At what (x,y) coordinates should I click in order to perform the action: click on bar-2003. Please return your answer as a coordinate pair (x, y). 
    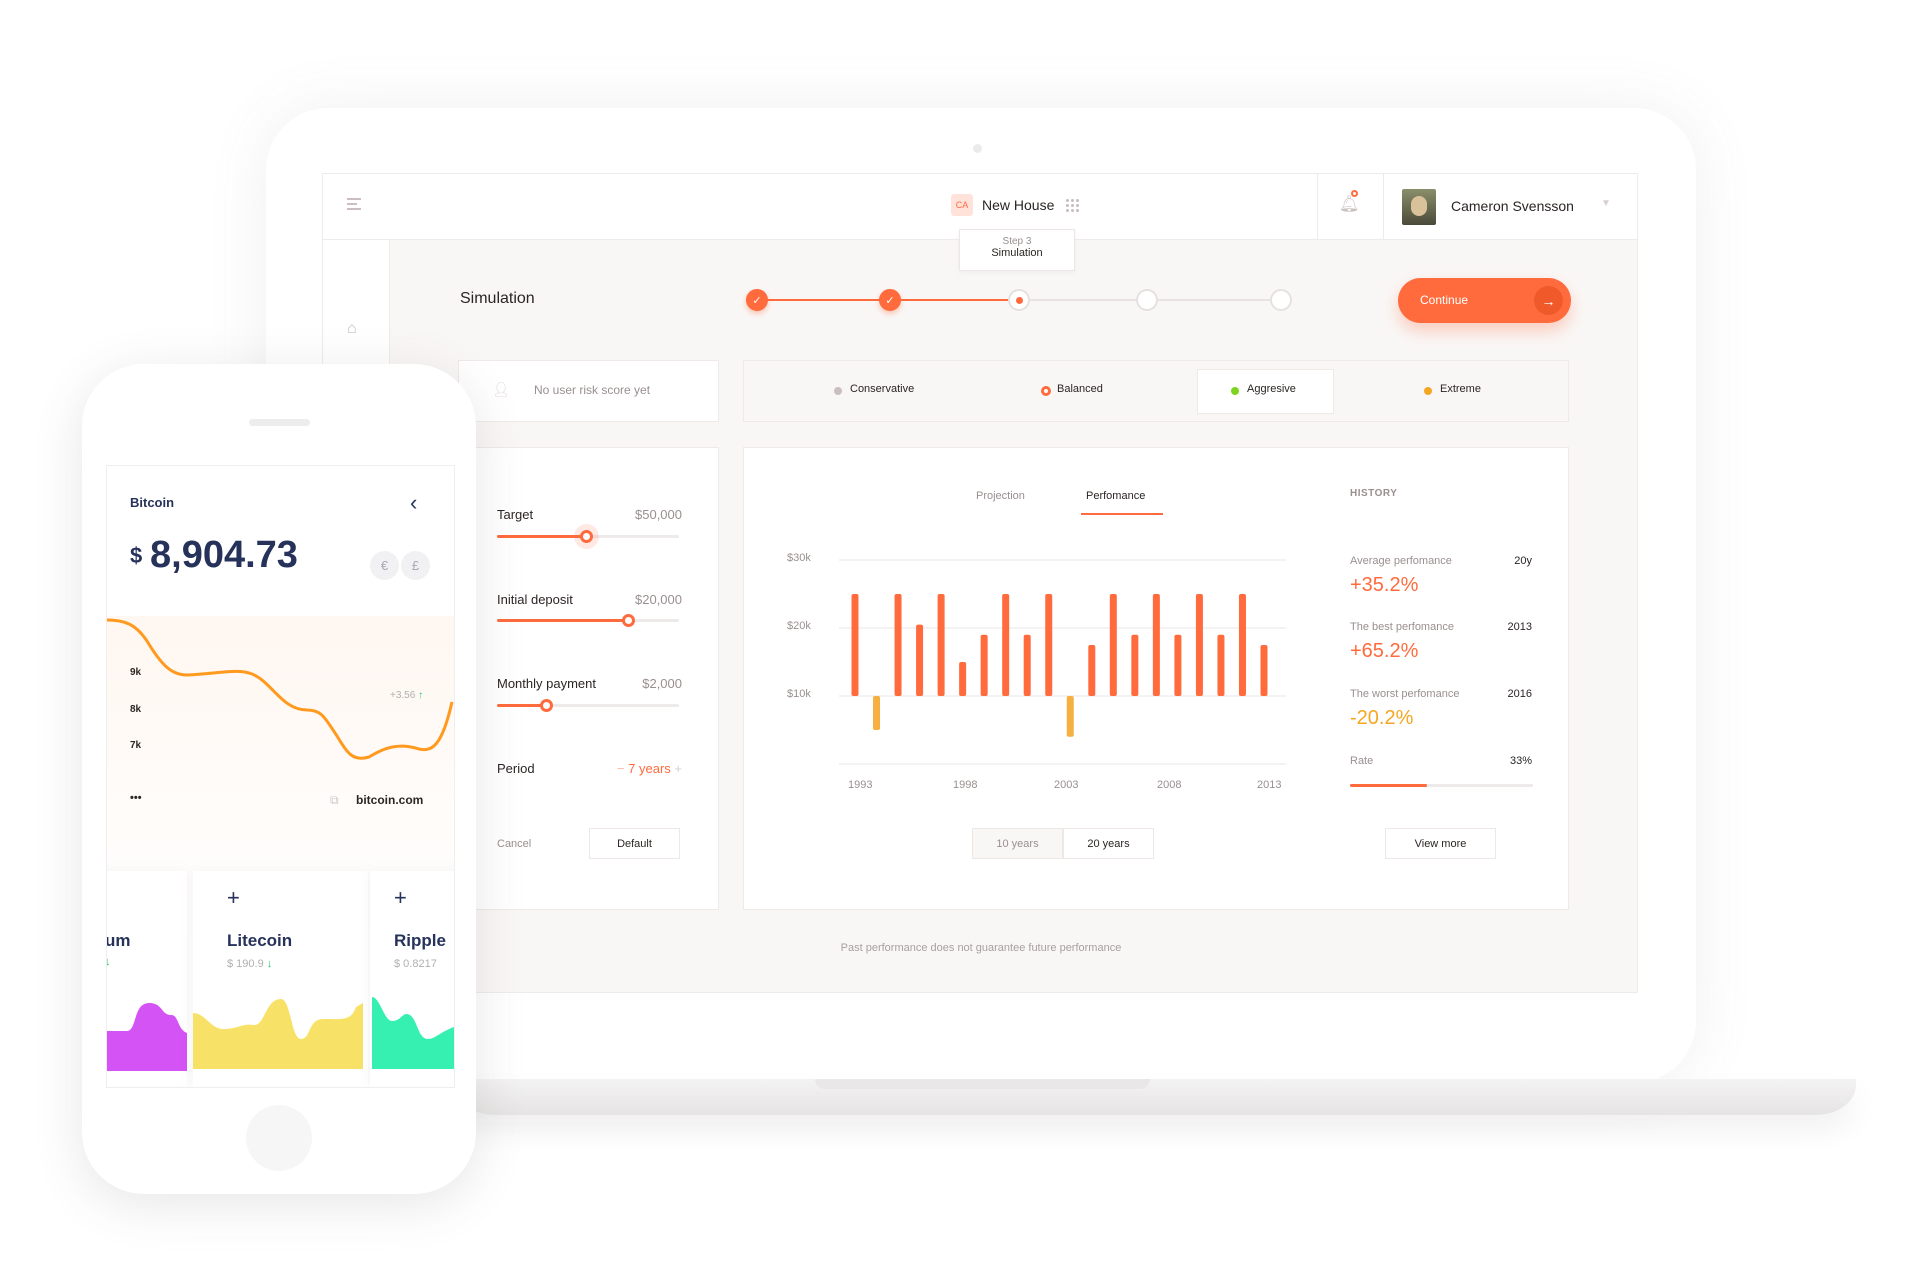
    Looking at the image, I should click on (1070, 716).